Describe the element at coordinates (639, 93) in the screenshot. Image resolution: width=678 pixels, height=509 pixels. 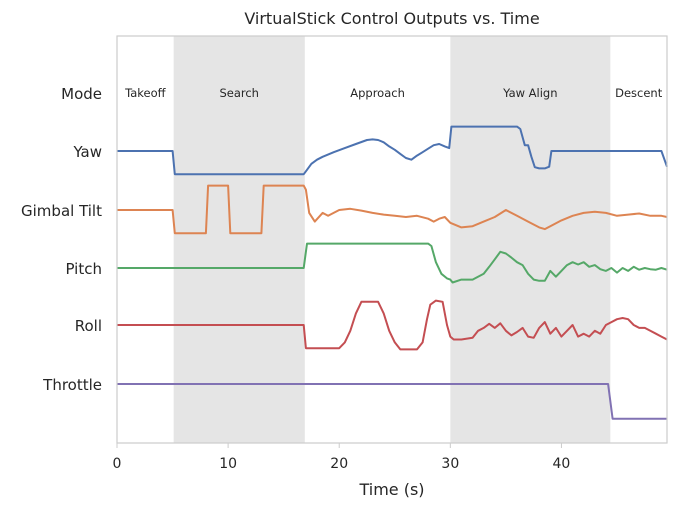
I see `phase-label: Descent` at that location.